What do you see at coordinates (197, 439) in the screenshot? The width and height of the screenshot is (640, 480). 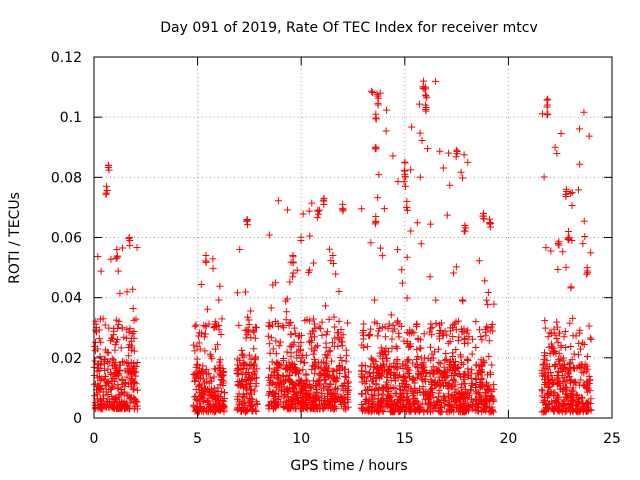 I see `x-tick-label: 5` at bounding box center [197, 439].